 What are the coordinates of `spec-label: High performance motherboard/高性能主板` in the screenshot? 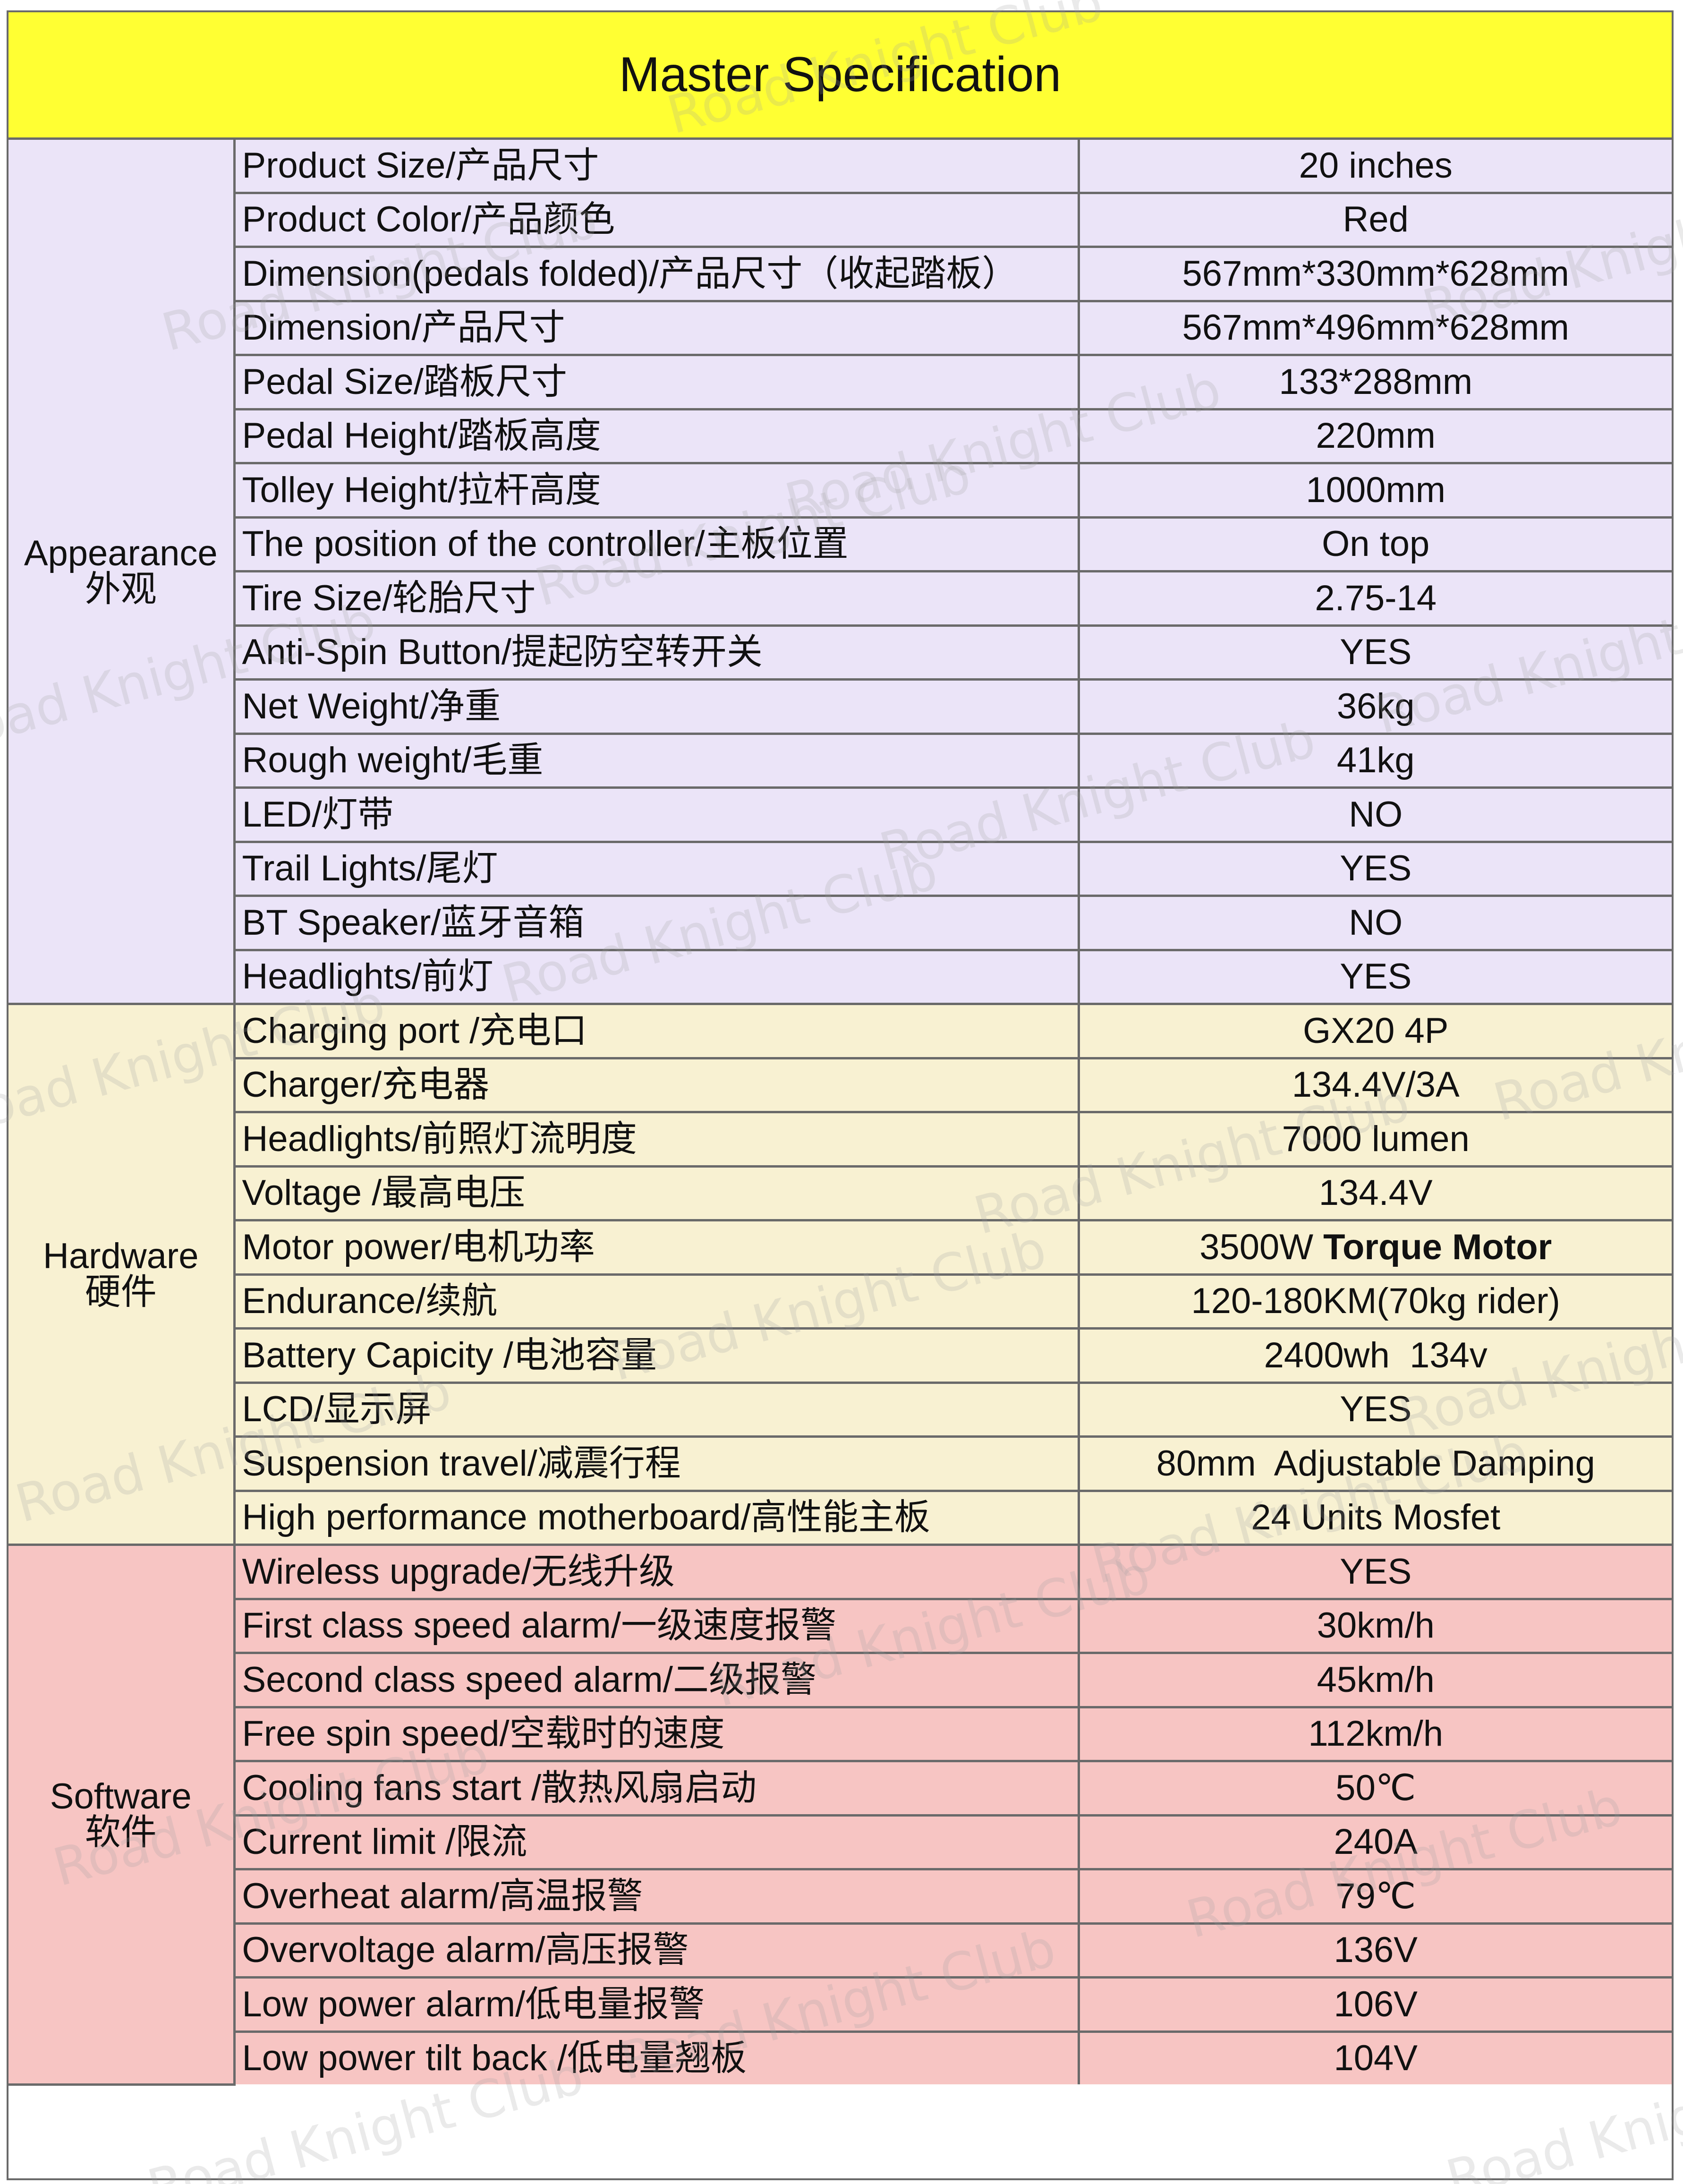 It's located at (657, 1517).